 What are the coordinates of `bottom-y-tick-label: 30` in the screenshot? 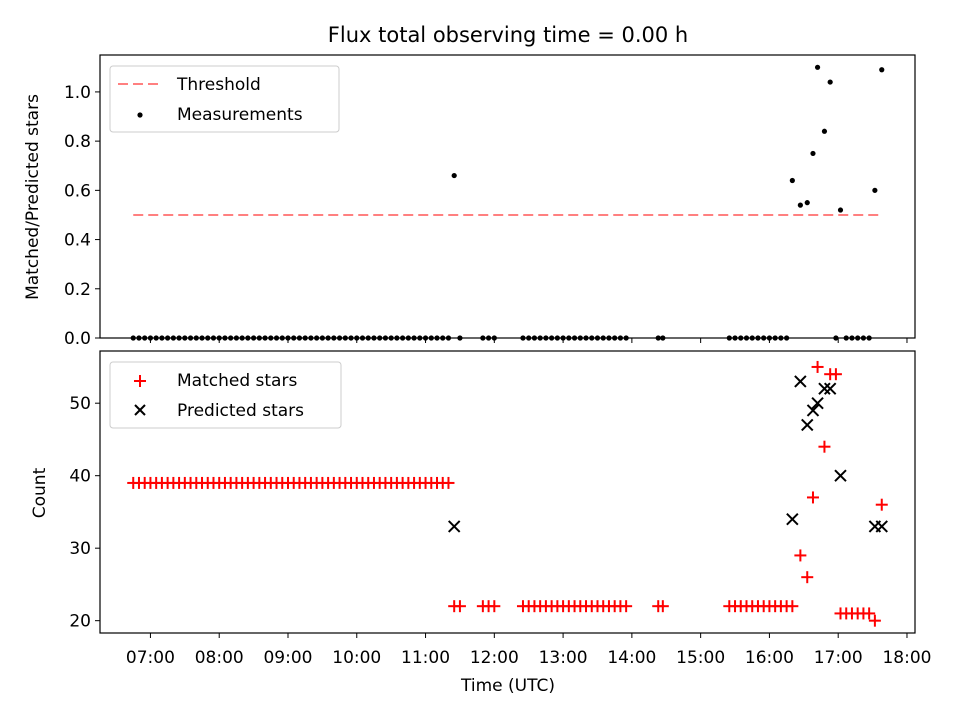 It's located at (80, 549).